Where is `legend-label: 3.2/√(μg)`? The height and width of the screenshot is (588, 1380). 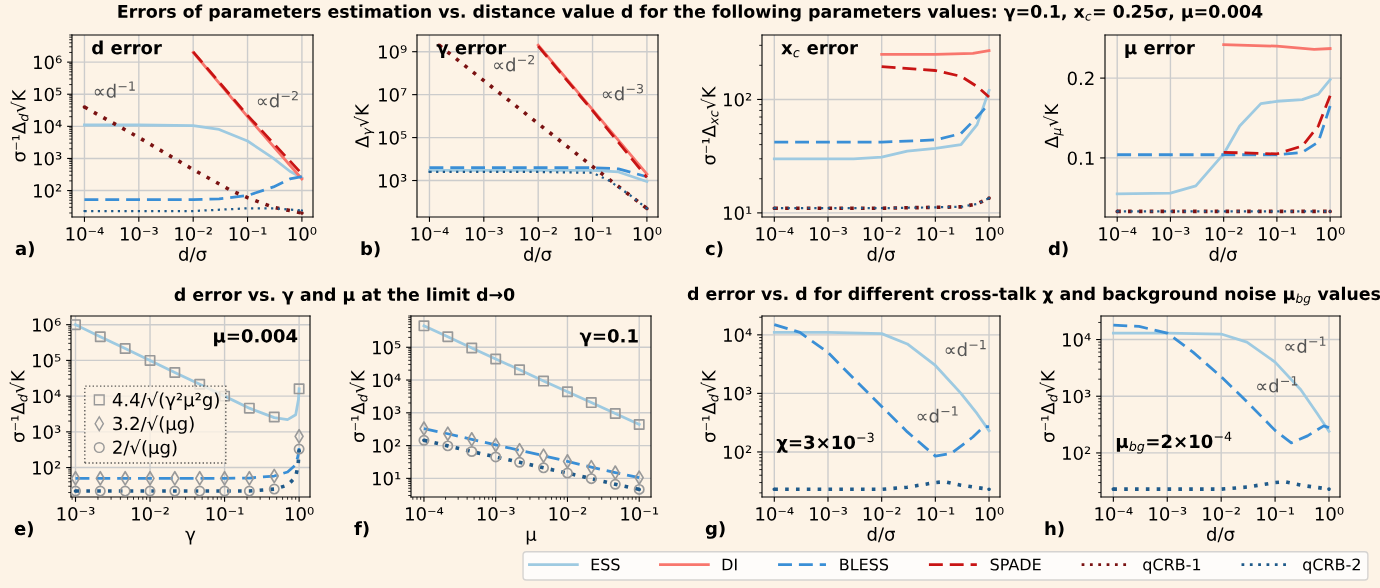
legend-label: 3.2/√(μg) is located at coordinates (153, 424).